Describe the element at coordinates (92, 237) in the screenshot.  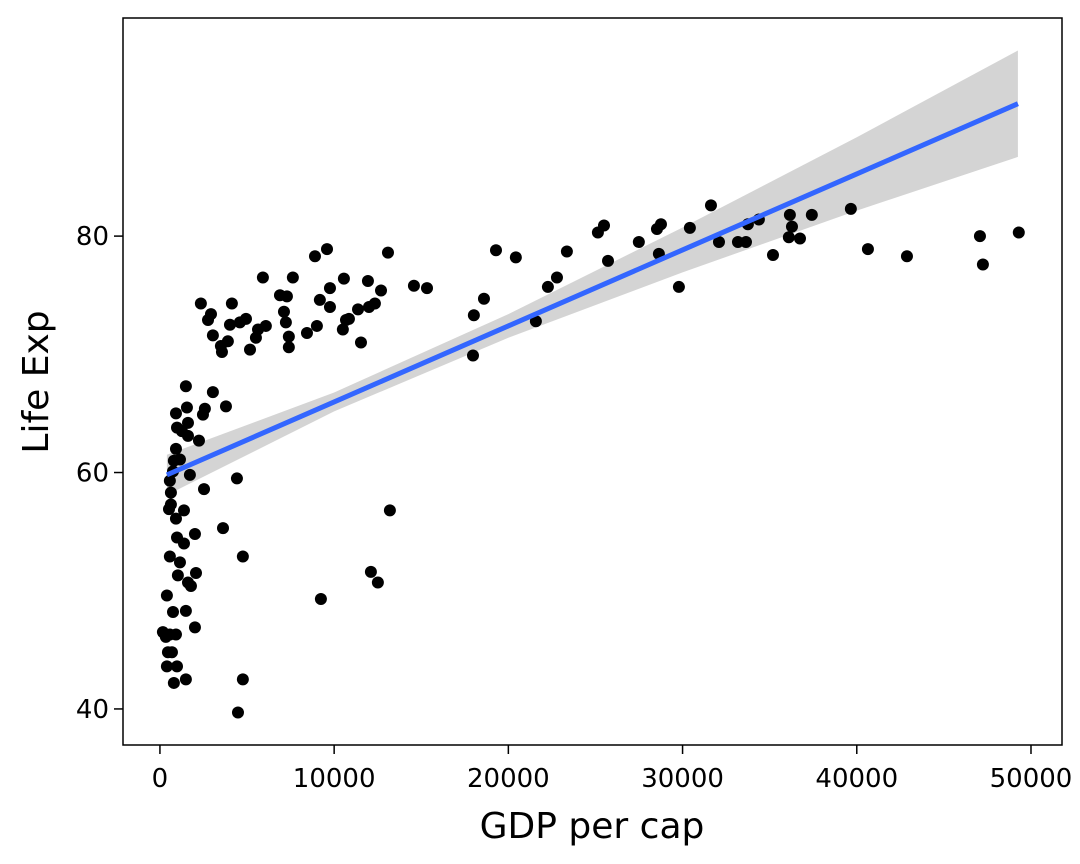
I see `y-tick-label: 80` at that location.